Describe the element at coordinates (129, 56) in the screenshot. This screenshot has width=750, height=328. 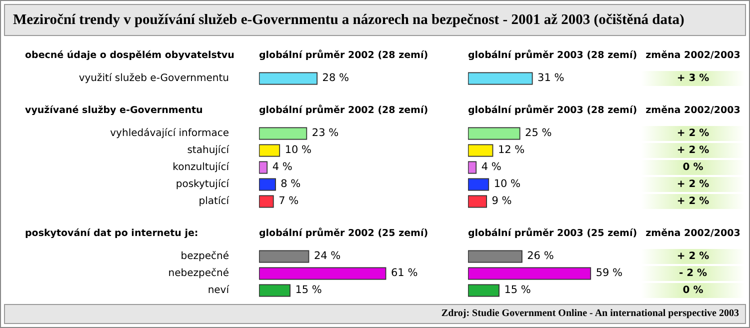
I see `y-axis-title: obecné údaje o dospělém obyvatelstvu` at that location.